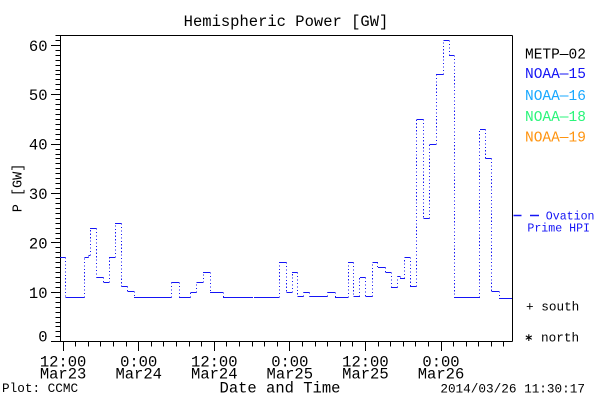  Describe the element at coordinates (42, 338) in the screenshot. I see `svg-text: 0` at that location.